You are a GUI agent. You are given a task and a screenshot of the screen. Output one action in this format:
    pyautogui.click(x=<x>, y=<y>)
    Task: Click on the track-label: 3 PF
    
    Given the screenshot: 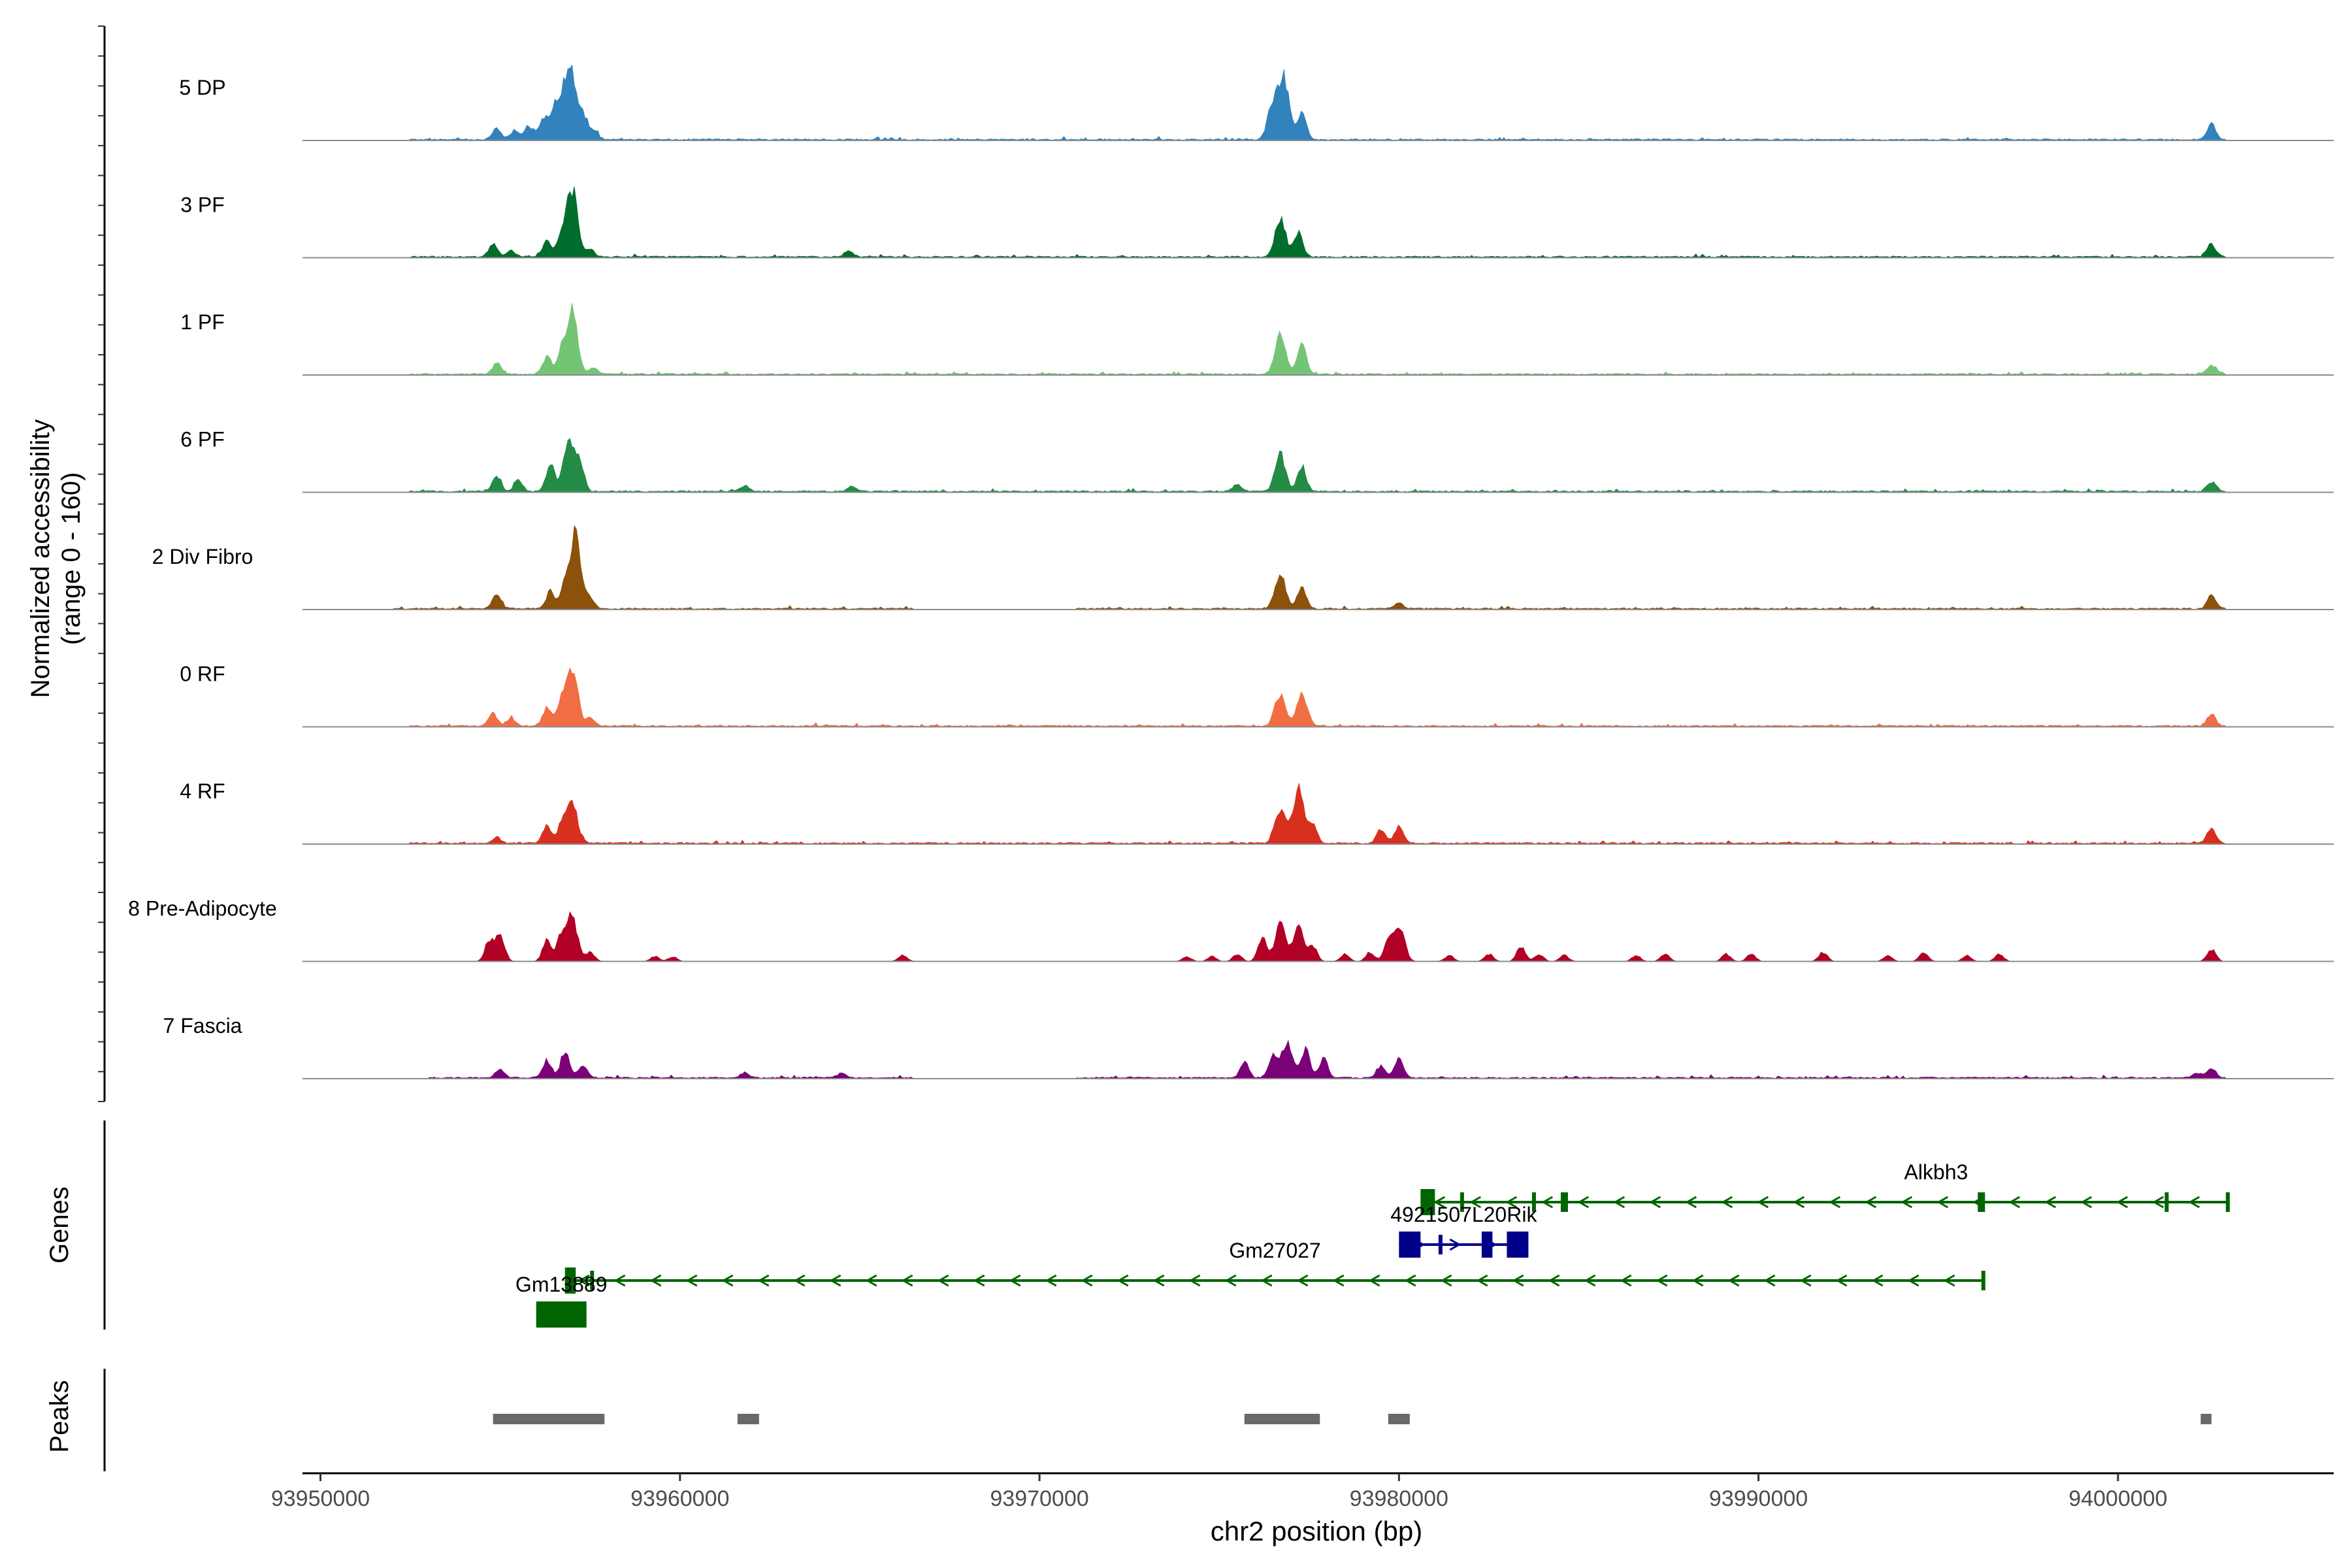 What is the action you would take?
    pyautogui.click(x=202, y=205)
    